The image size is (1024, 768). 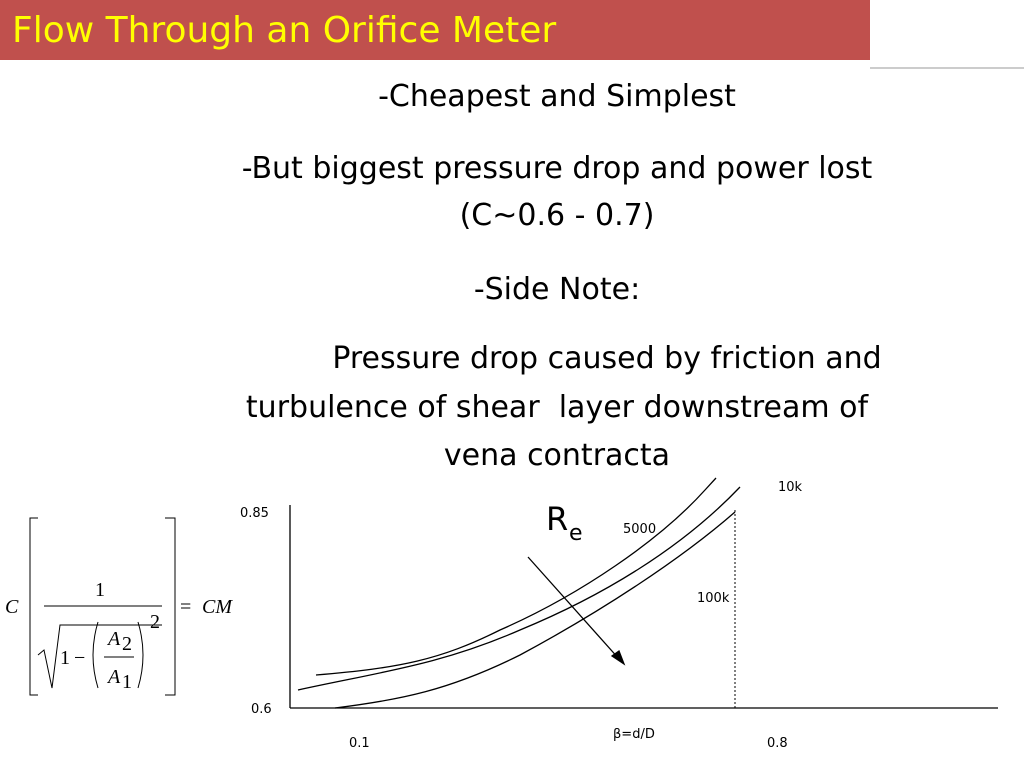 I want to click on title: Flow Through an Orifice Meter, so click(x=284, y=30).